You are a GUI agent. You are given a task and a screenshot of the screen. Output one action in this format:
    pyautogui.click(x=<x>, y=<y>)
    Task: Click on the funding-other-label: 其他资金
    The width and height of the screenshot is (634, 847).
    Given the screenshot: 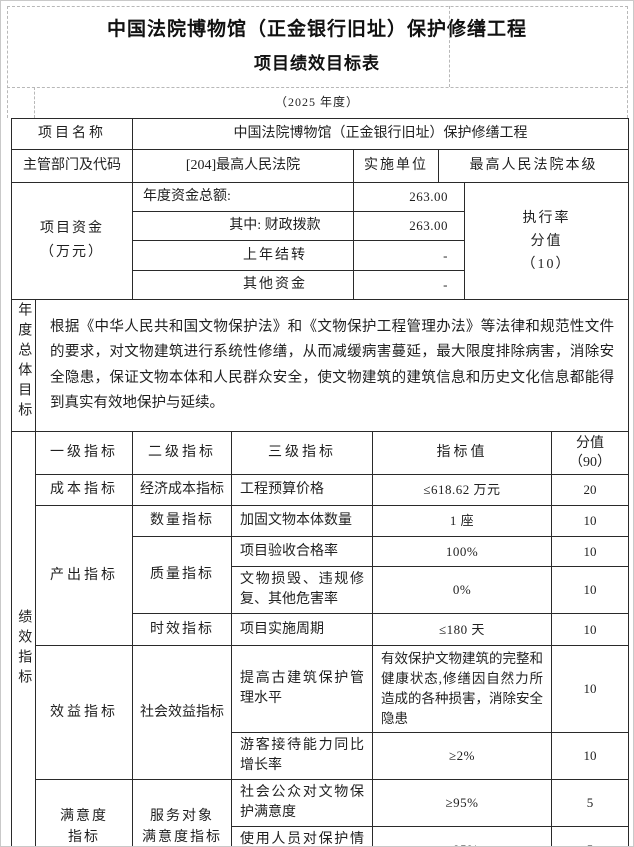 What is the action you would take?
    pyautogui.click(x=243, y=285)
    